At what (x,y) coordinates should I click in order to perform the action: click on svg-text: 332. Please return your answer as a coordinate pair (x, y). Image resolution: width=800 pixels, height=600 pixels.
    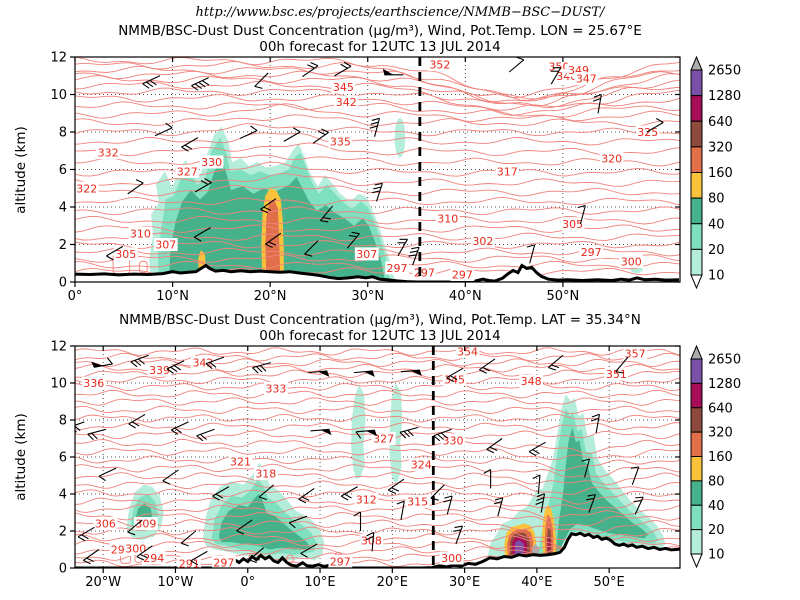
    Looking at the image, I should click on (108, 153).